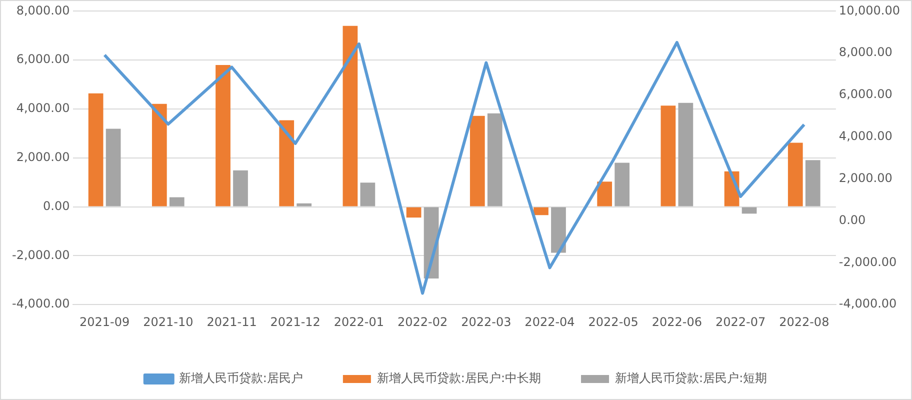  Describe the element at coordinates (869, 10) in the screenshot. I see `y2-tick-label: 10,000.00` at that location.